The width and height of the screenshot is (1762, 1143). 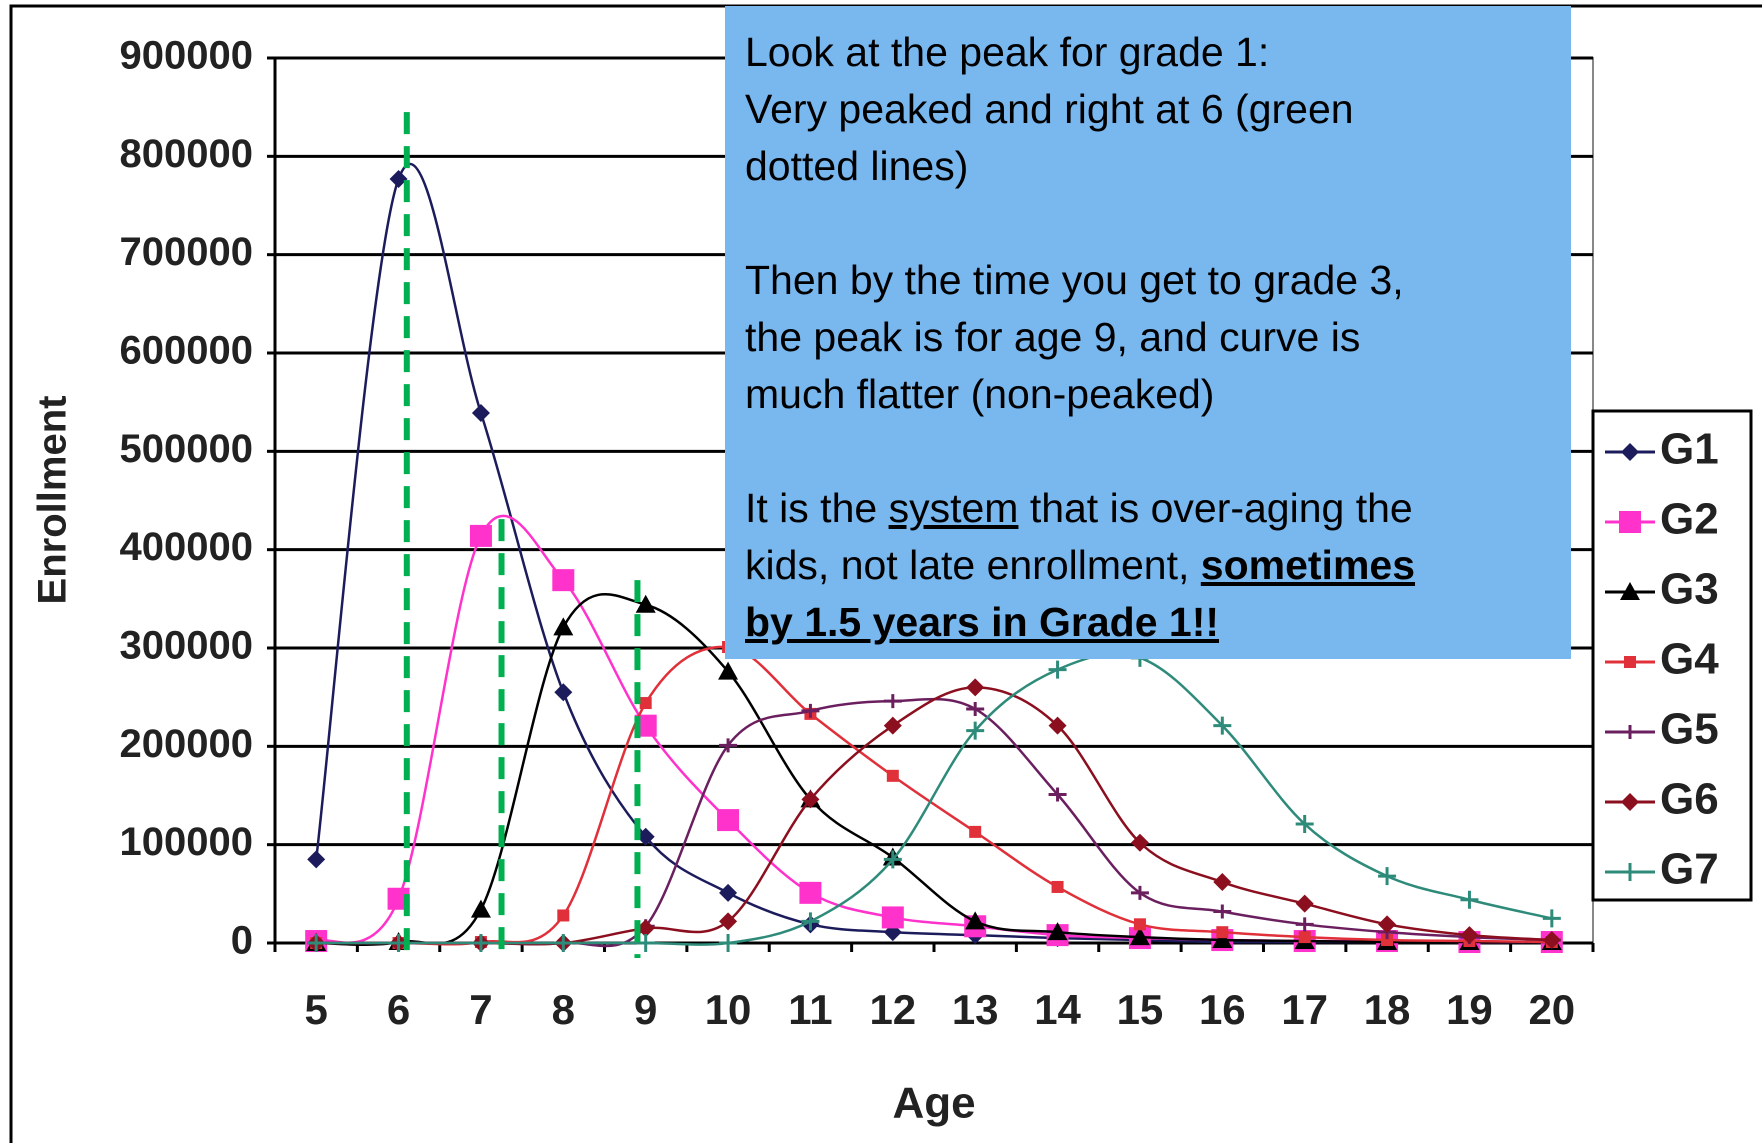 What do you see at coordinates (242, 941) in the screenshot?
I see `y-tick-label: 0` at bounding box center [242, 941].